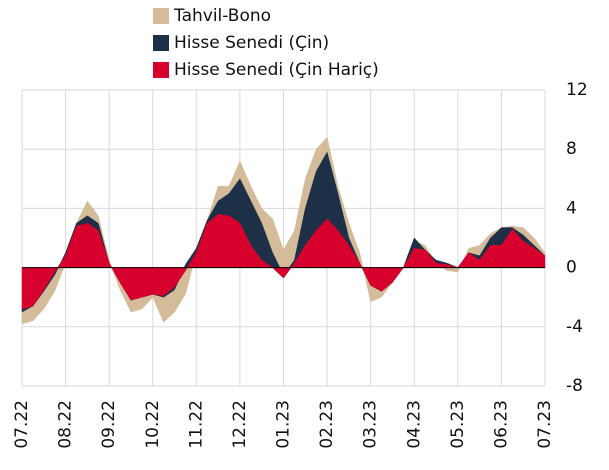 This screenshot has height=470, width=609. Describe the element at coordinates (574, 386) in the screenshot. I see `y-tick-label: -8` at that location.